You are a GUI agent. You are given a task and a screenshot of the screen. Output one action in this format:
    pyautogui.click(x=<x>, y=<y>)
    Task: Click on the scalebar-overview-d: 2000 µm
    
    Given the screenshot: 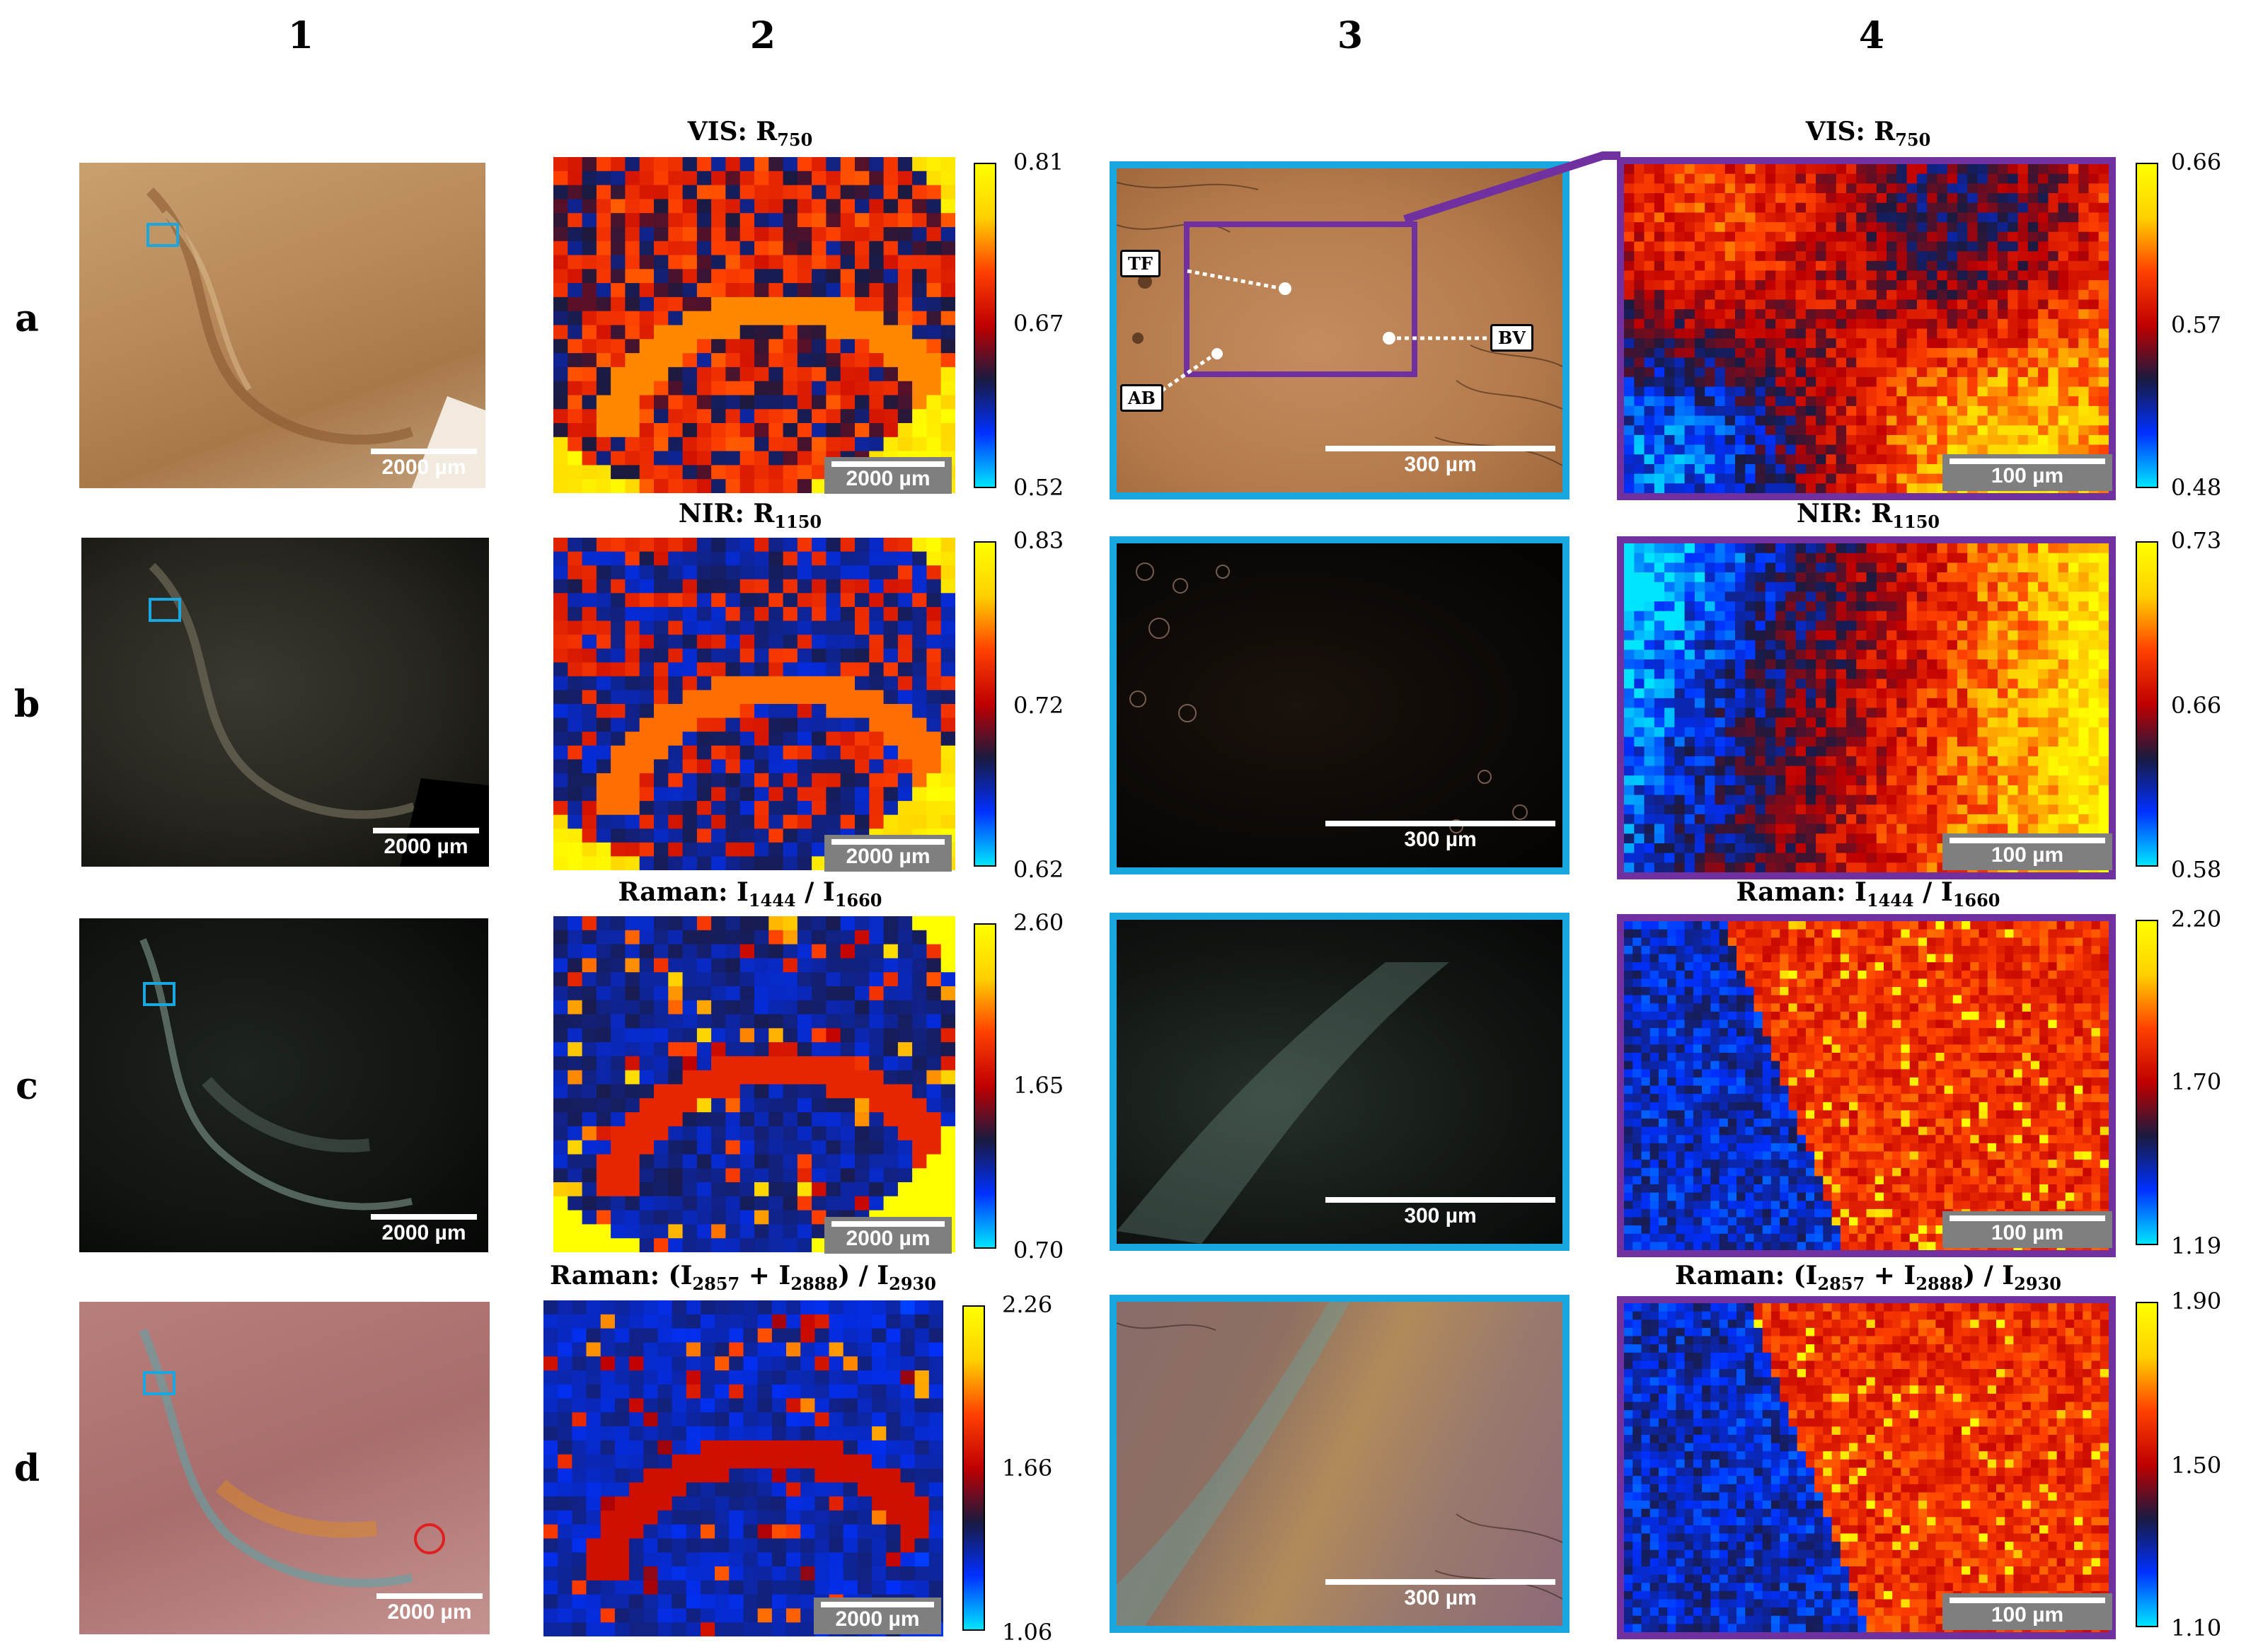 What is the action you would take?
    pyautogui.click(x=429, y=1608)
    